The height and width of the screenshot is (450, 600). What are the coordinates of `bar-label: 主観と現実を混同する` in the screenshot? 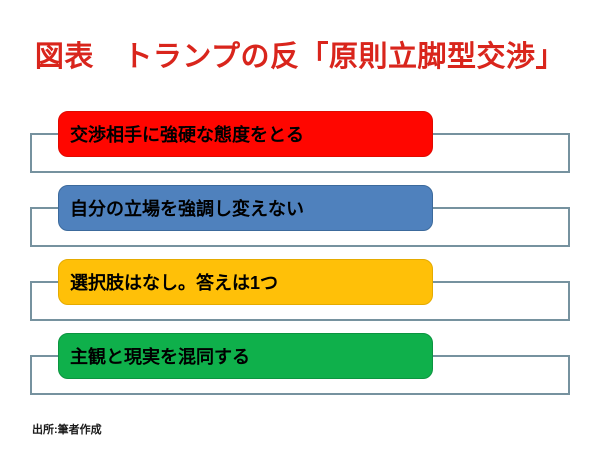 It's located at (160, 357).